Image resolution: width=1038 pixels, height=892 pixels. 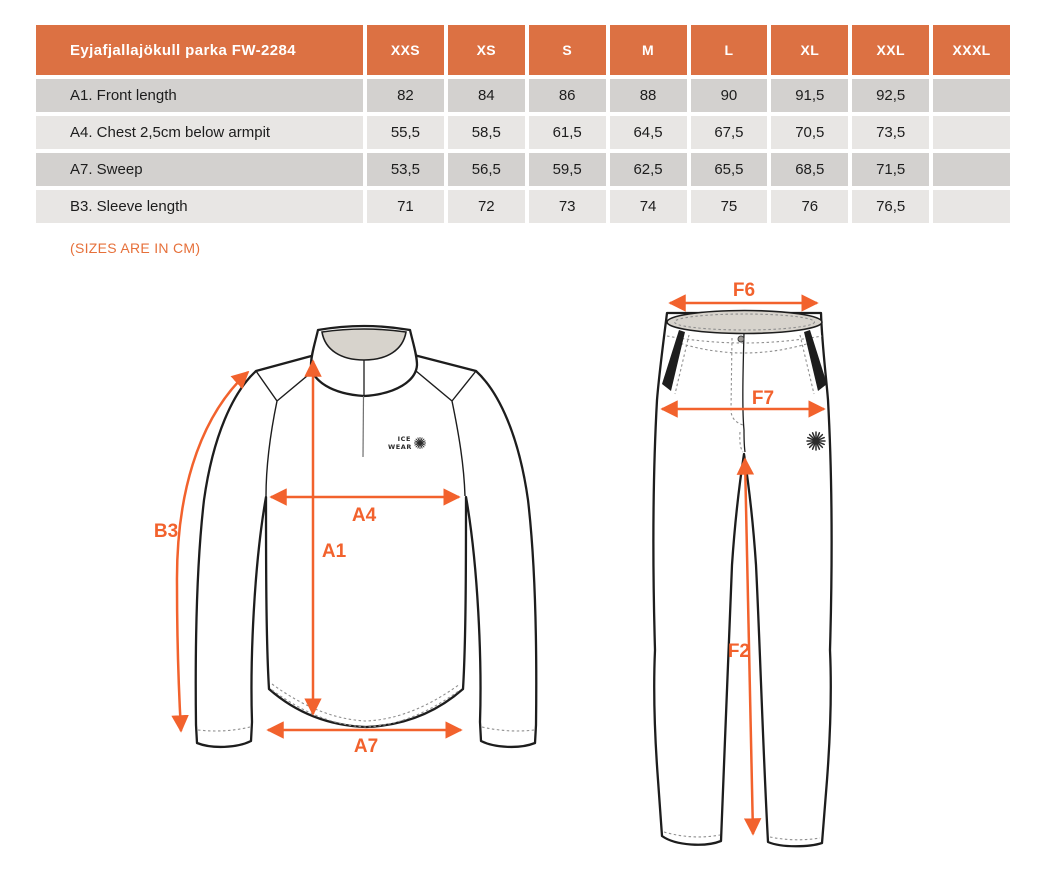 I want to click on value-cell: 68,5, so click(x=810, y=169).